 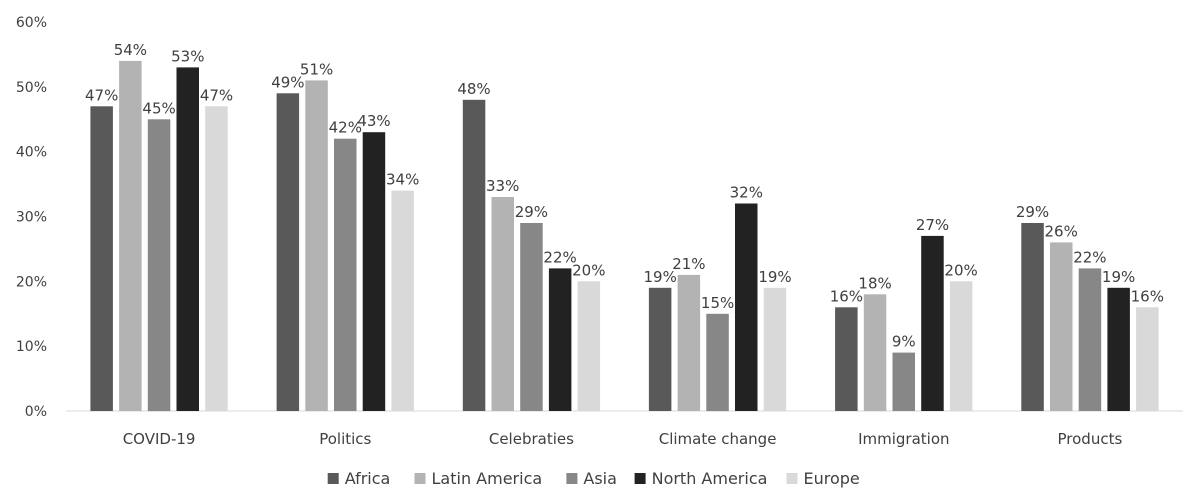 I want to click on x-tick-label: Climate change, so click(x=718, y=439).